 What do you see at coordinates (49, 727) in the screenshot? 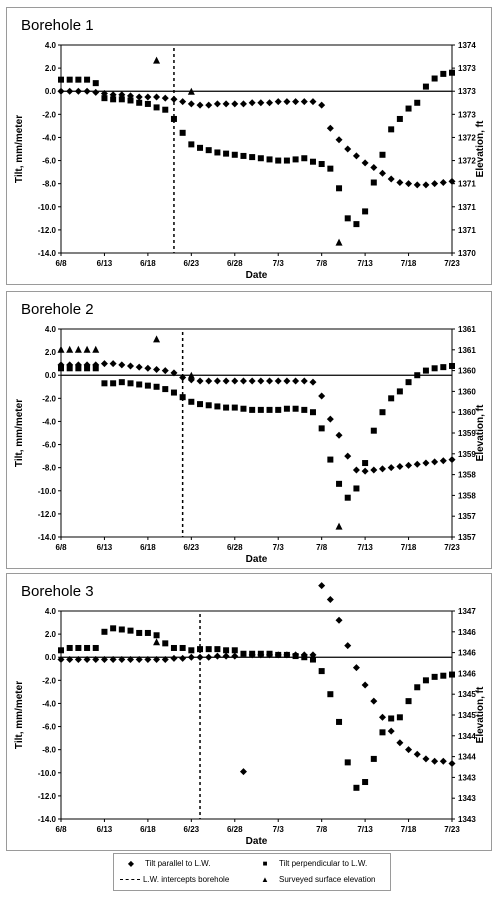
I see `y-tick-label: -6.0` at bounding box center [49, 727].